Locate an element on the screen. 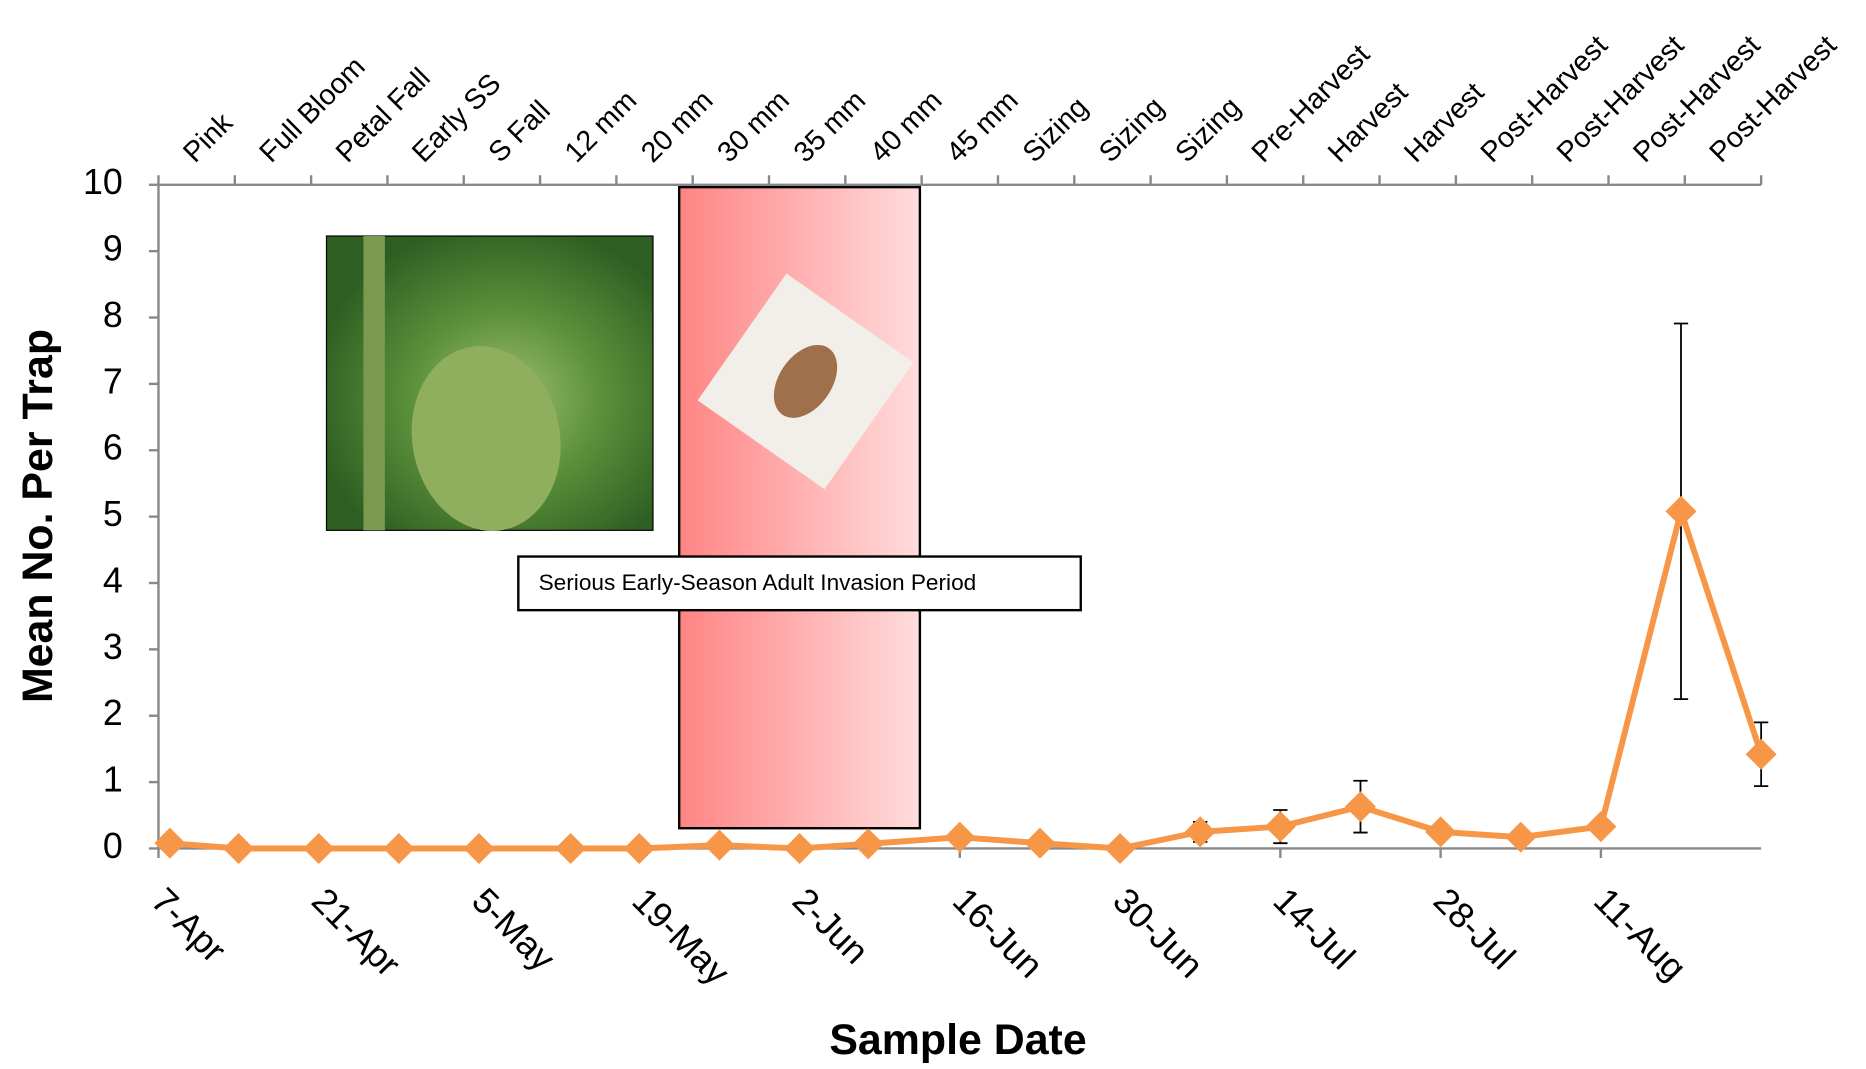  top-category-label: 12 mm is located at coordinates (601, 126).